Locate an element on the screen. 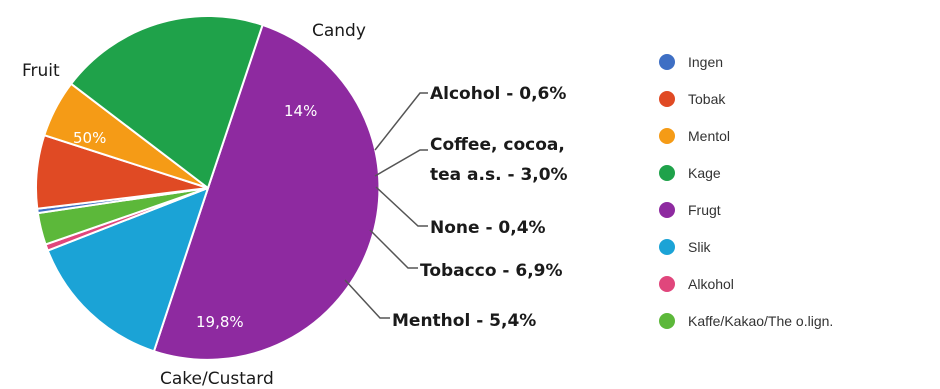 Image resolution: width=940 pixels, height=389 pixels. legend-marker-kaffe is located at coordinates (667, 321).